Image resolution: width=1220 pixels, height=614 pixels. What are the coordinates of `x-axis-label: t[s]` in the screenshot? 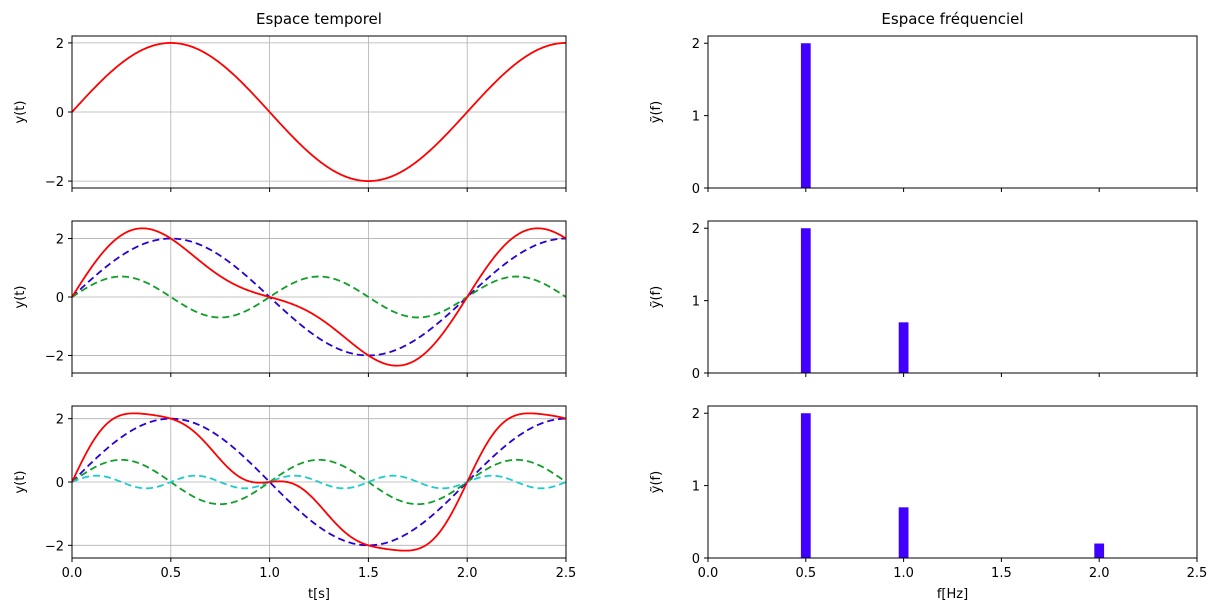 It's located at (319, 594).